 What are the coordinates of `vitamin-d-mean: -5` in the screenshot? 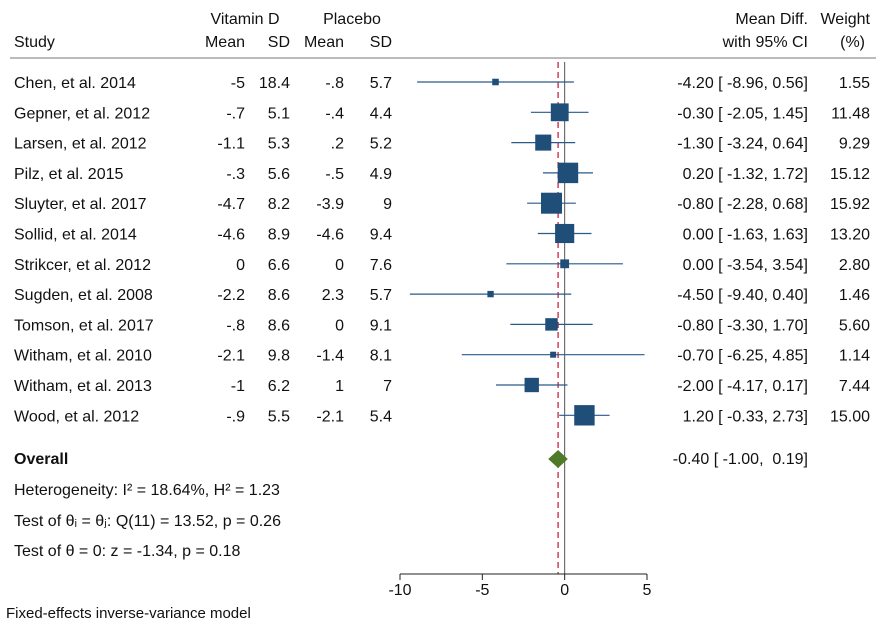 It's located at (238, 83).